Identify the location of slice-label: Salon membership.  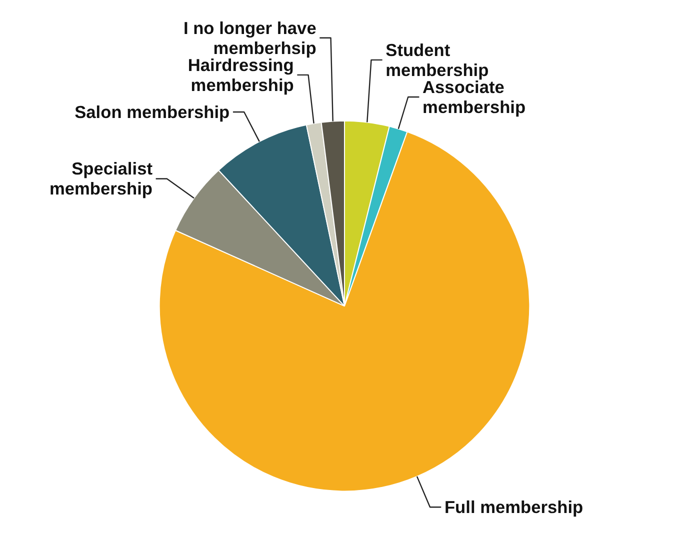
(152, 112).